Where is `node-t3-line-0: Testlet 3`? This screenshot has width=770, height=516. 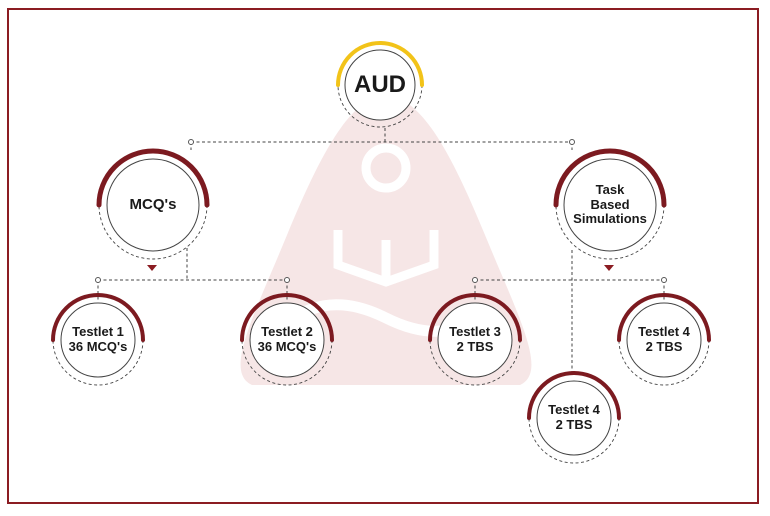 node-t3-line-0: Testlet 3 is located at coordinates (475, 332).